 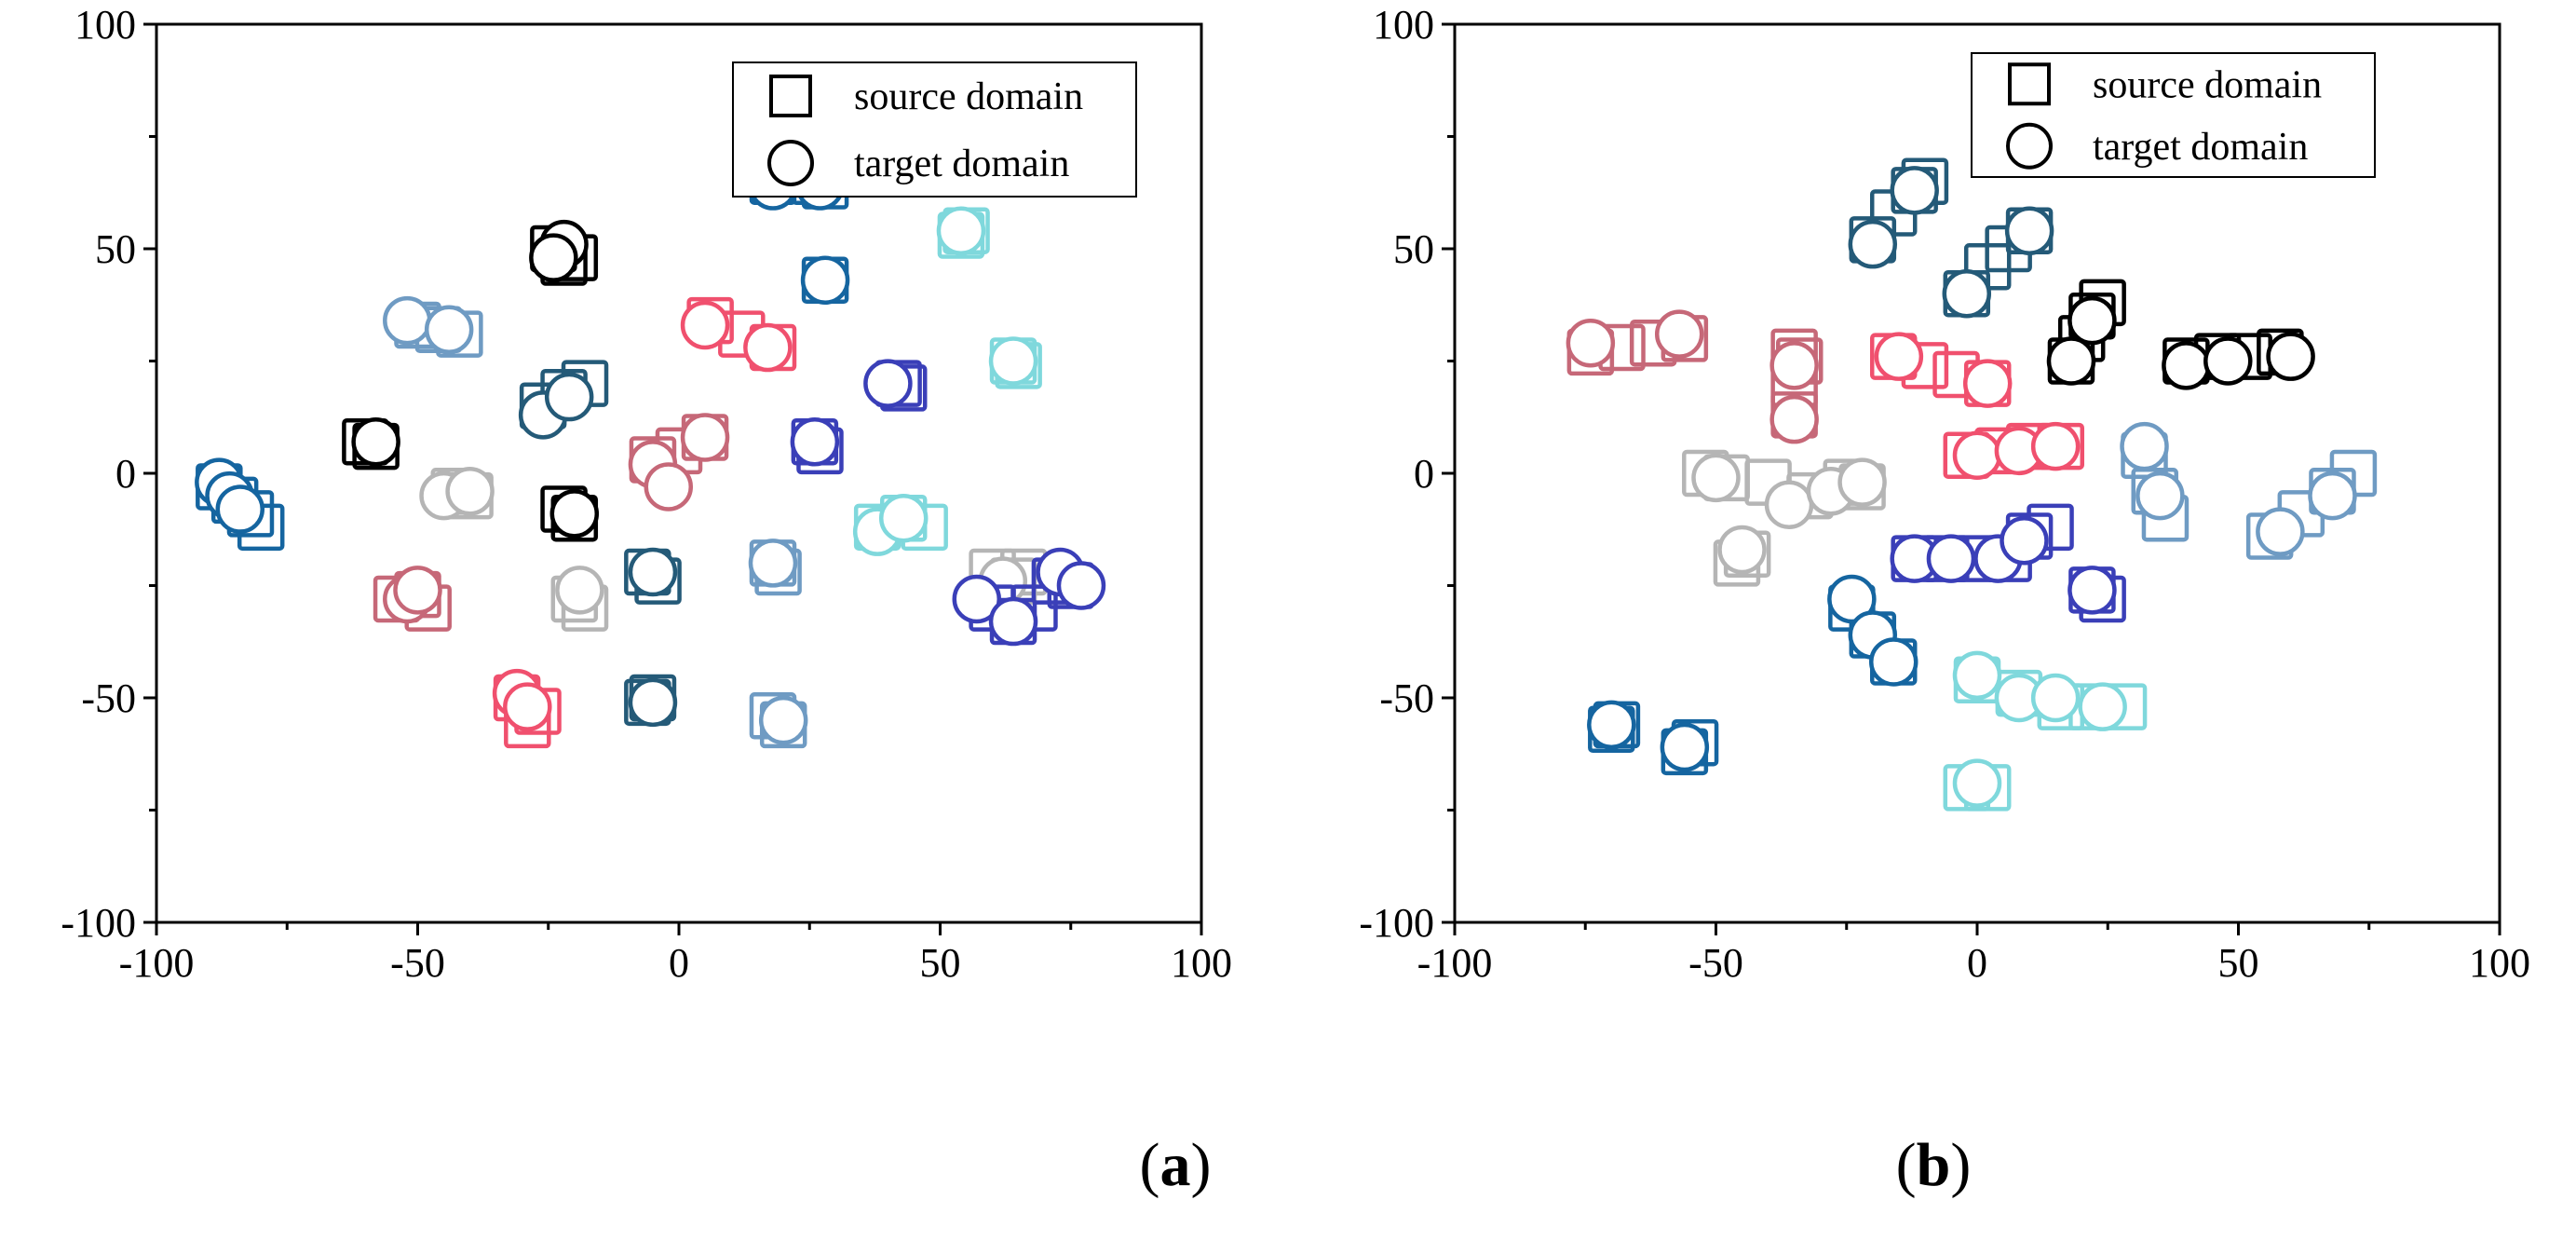 I want to click on y-tick-label: 50, so click(x=1413, y=249).